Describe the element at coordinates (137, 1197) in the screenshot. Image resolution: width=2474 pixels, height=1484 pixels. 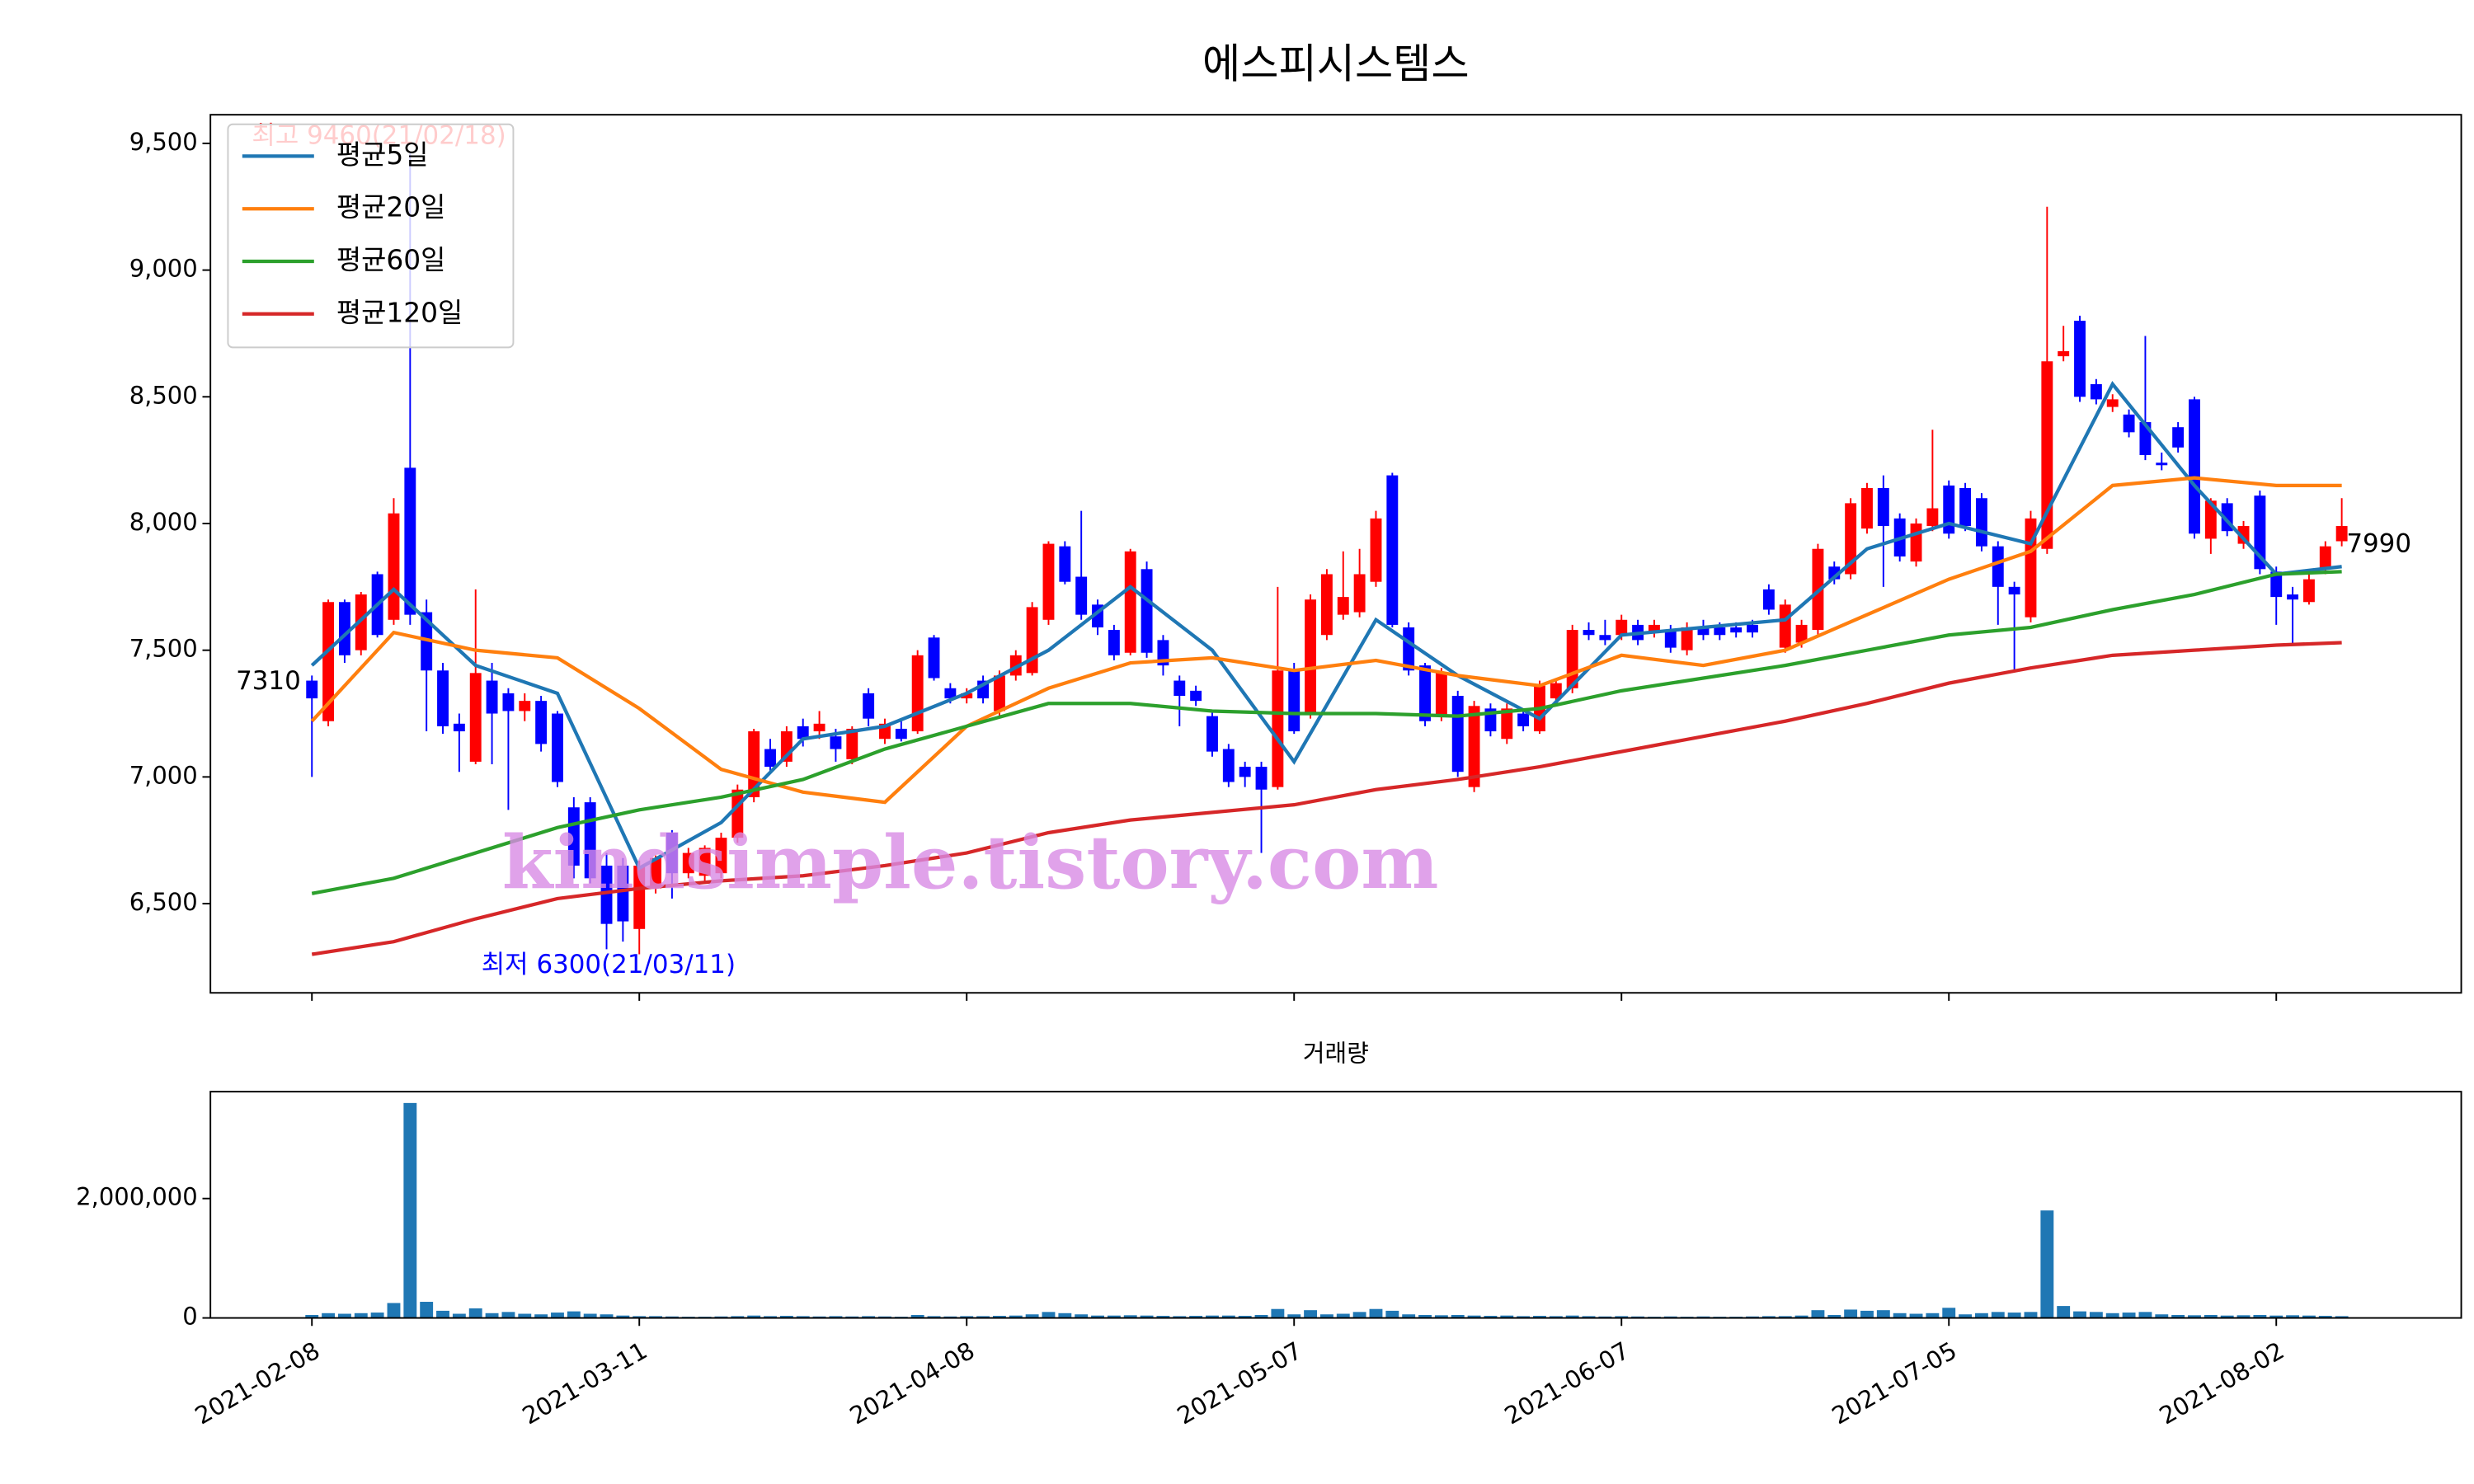
I see `y-tick-label: 2,000,000` at that location.